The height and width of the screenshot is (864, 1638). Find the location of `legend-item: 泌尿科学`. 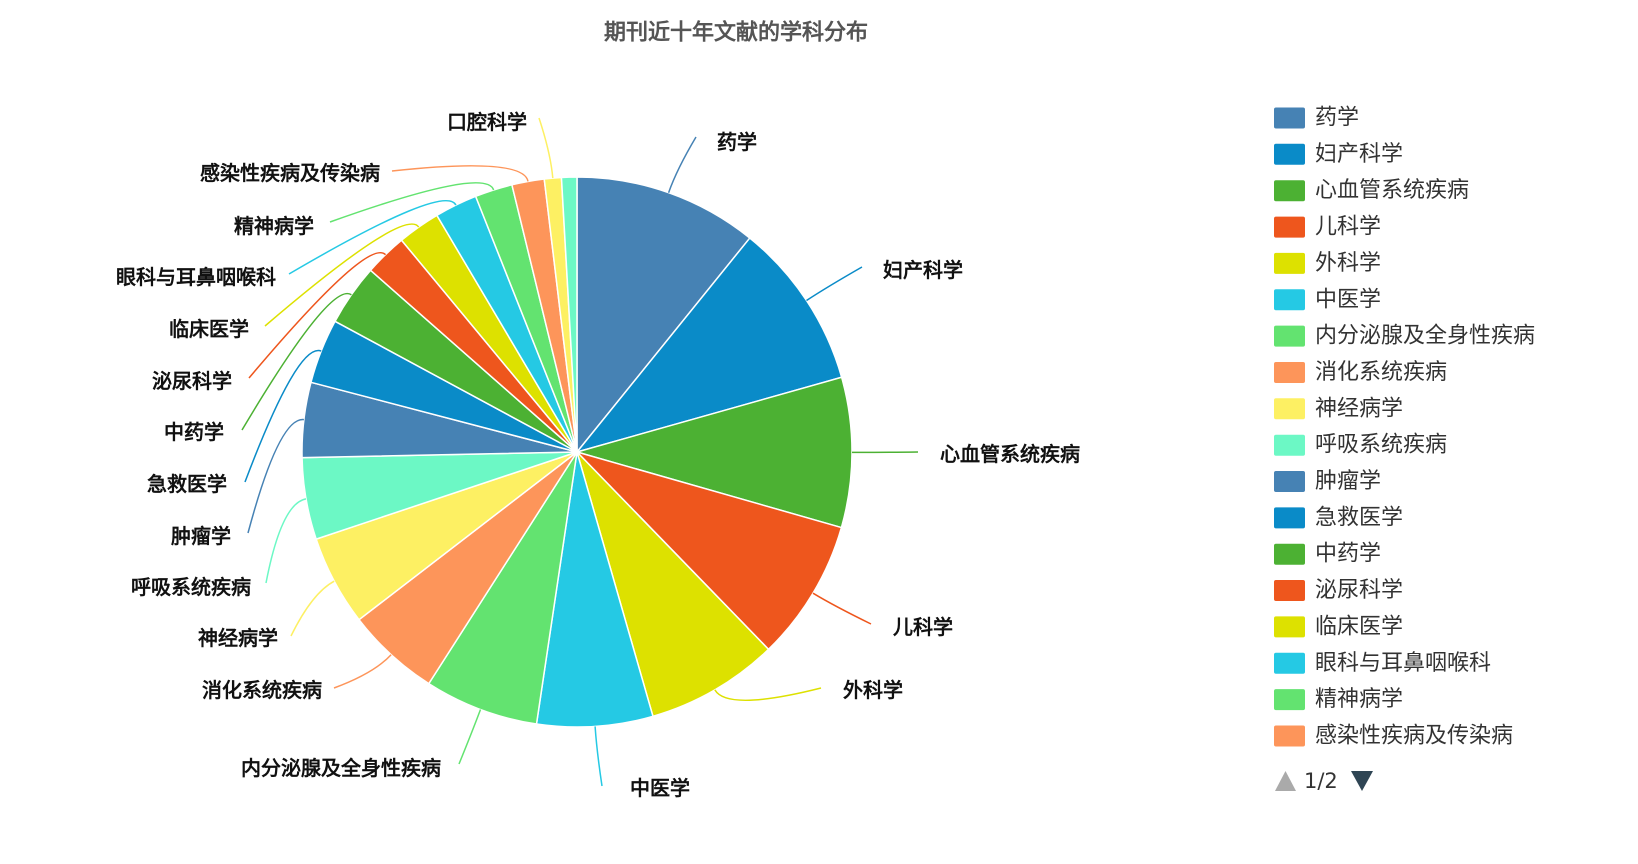

legend-item: 泌尿科学 is located at coordinates (1338, 590).